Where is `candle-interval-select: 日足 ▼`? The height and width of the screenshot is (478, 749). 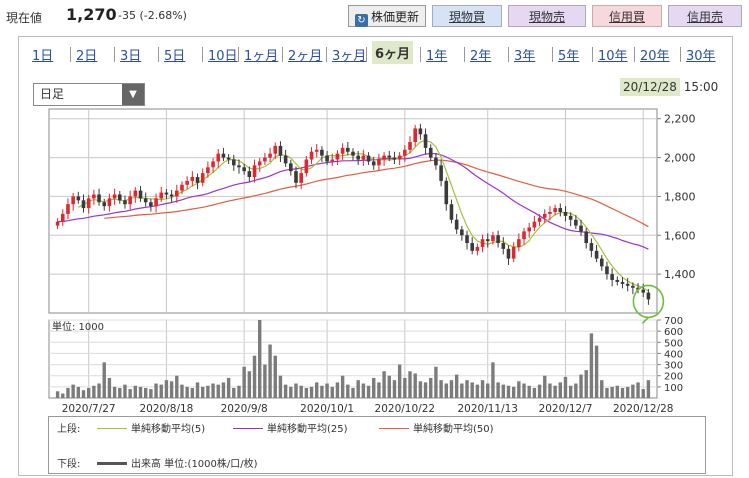 candle-interval-select: 日足 ▼ is located at coordinates (89, 94).